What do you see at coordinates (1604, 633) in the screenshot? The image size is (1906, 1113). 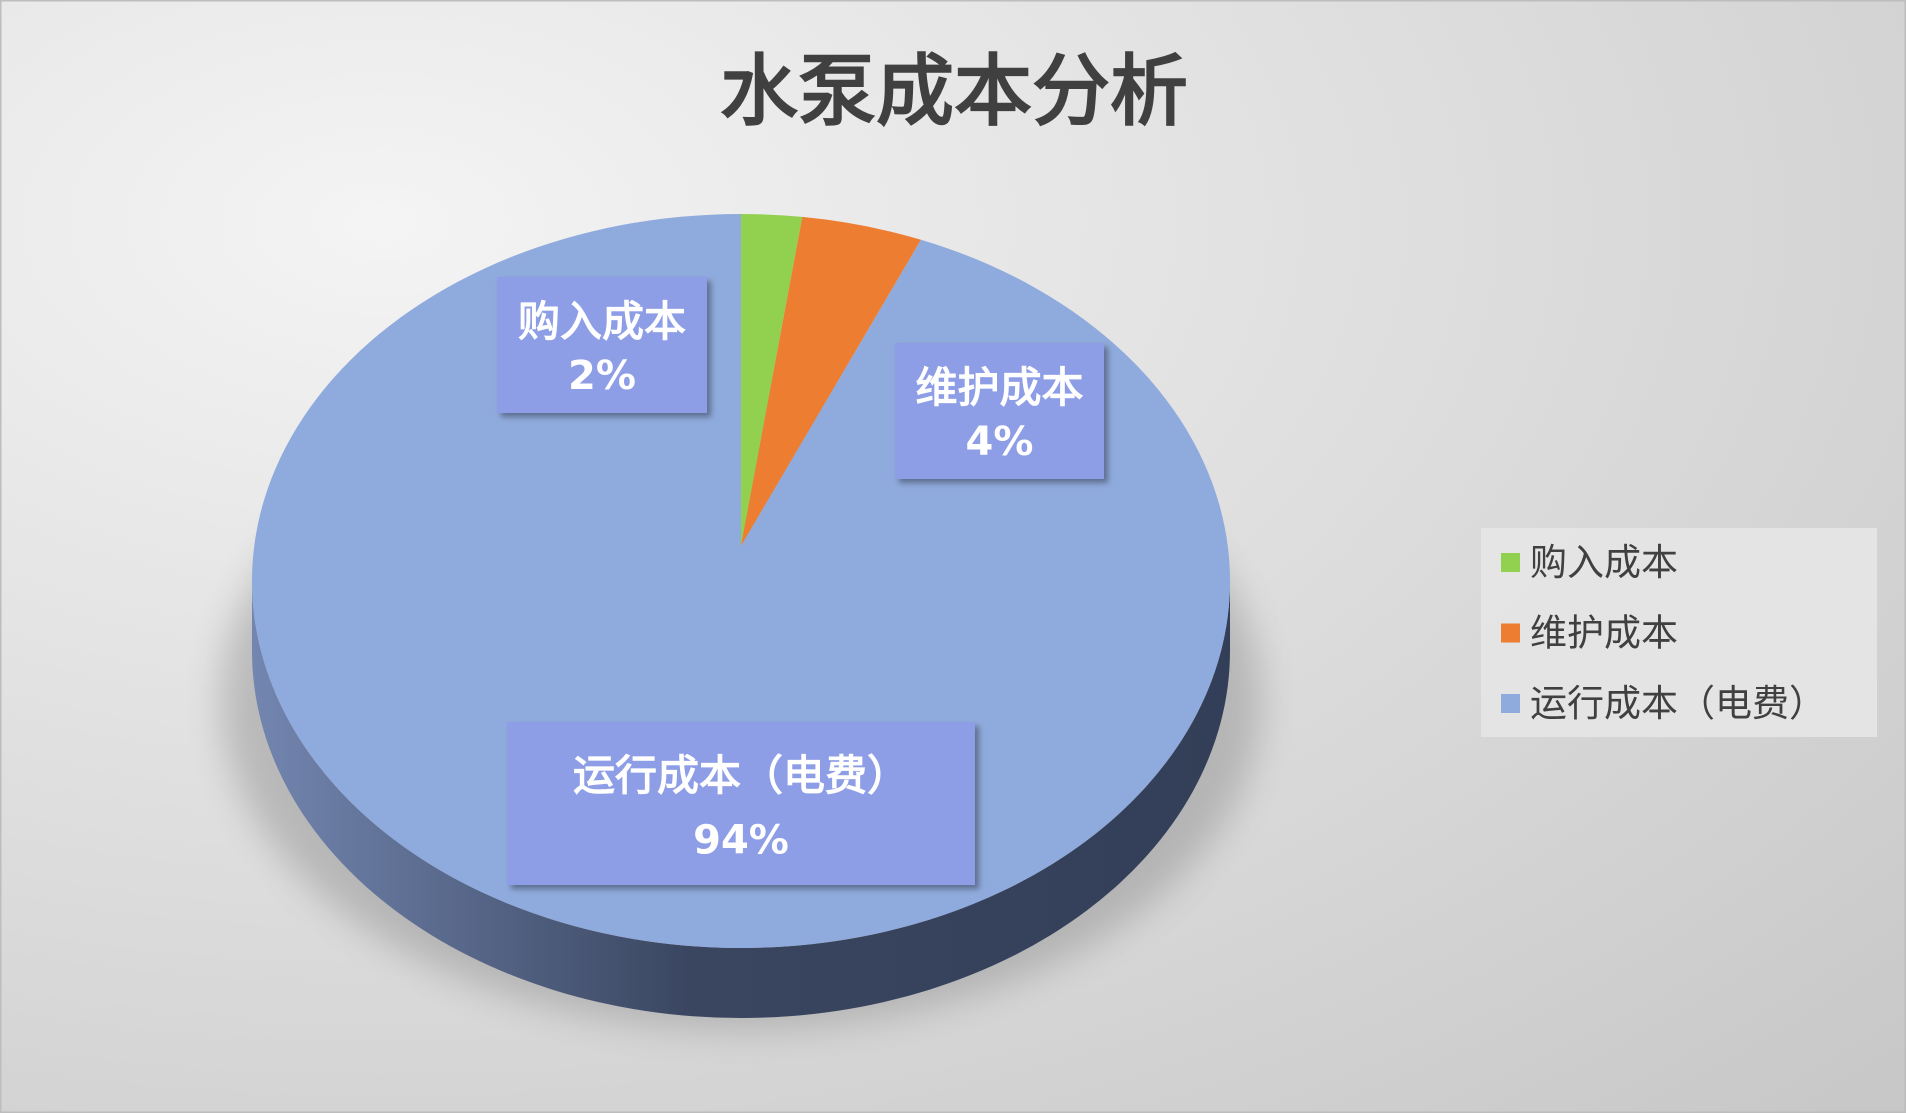 I see `legend-label: 维护成本` at bounding box center [1604, 633].